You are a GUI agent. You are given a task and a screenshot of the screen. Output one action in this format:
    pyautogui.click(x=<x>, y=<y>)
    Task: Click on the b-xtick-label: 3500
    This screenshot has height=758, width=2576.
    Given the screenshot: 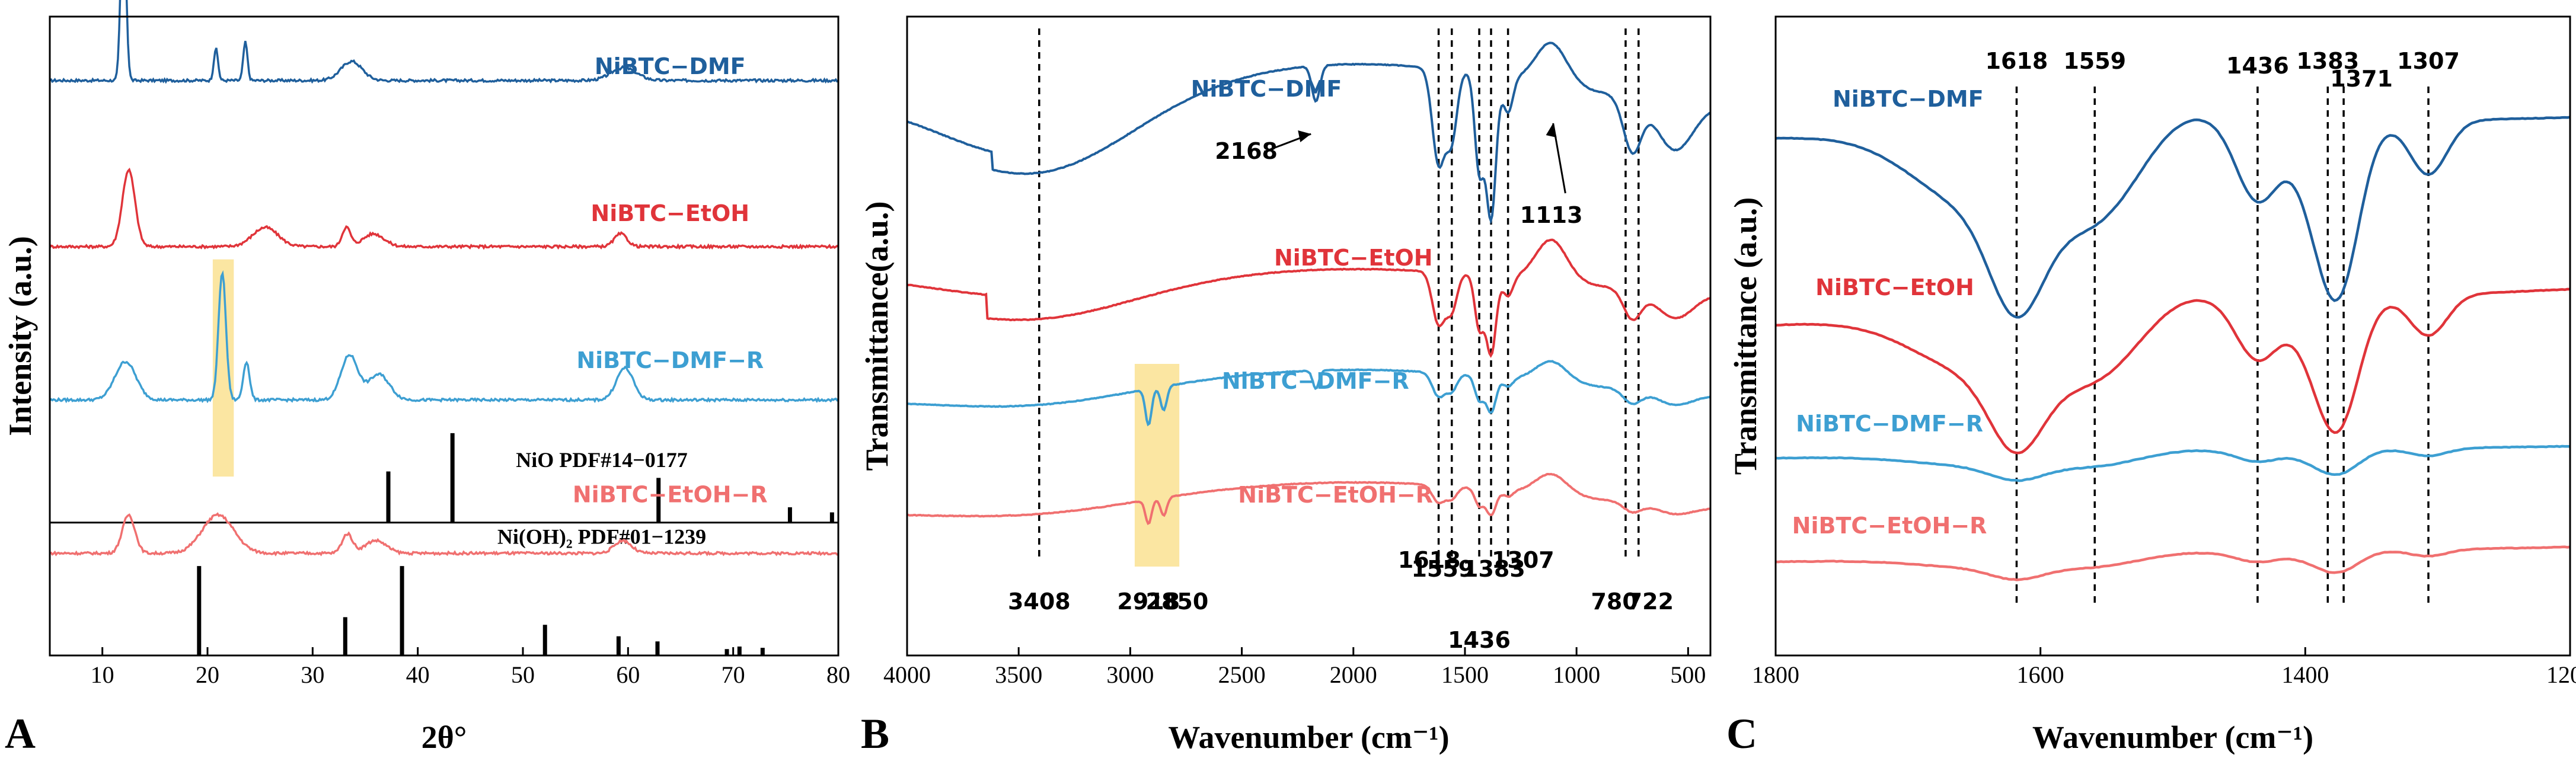 What is the action you would take?
    pyautogui.click(x=1018, y=675)
    